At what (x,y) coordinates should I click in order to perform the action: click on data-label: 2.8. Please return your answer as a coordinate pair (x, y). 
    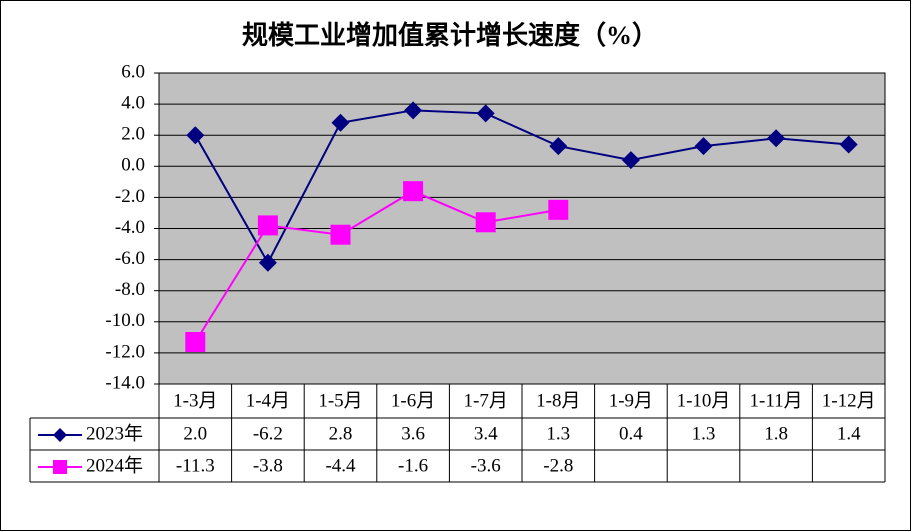
    Looking at the image, I should click on (341, 433).